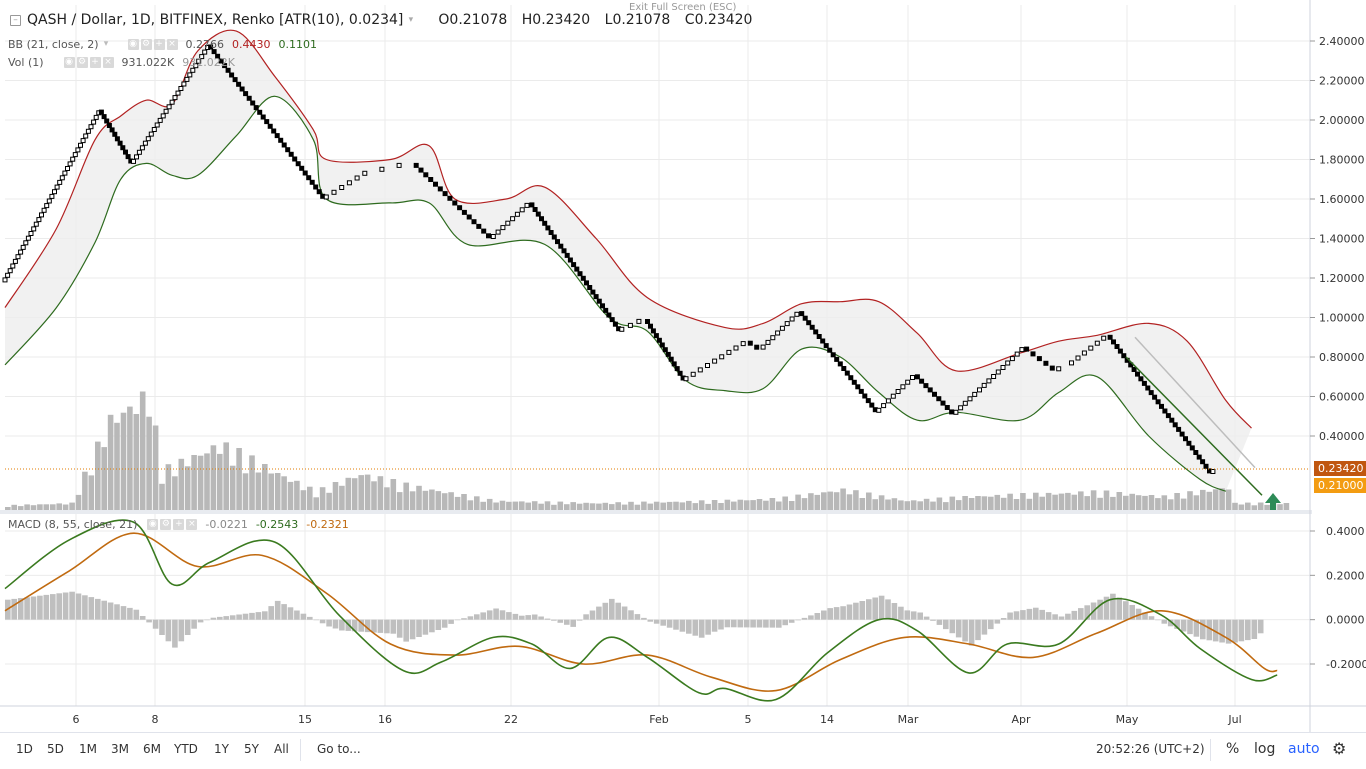 This screenshot has width=1366, height=769. Describe the element at coordinates (1150, 749) in the screenshot. I see `clock: 20:52:26 (UTC+2)` at that location.